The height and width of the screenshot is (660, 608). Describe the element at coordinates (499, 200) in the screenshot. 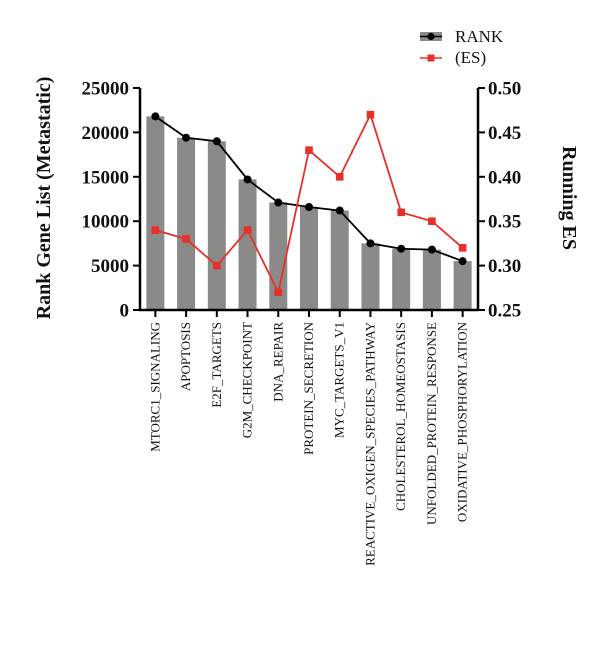

I see `right-axis-ticks: 0.25 0.30 0.35 0.40 0.45 0.50` at that location.